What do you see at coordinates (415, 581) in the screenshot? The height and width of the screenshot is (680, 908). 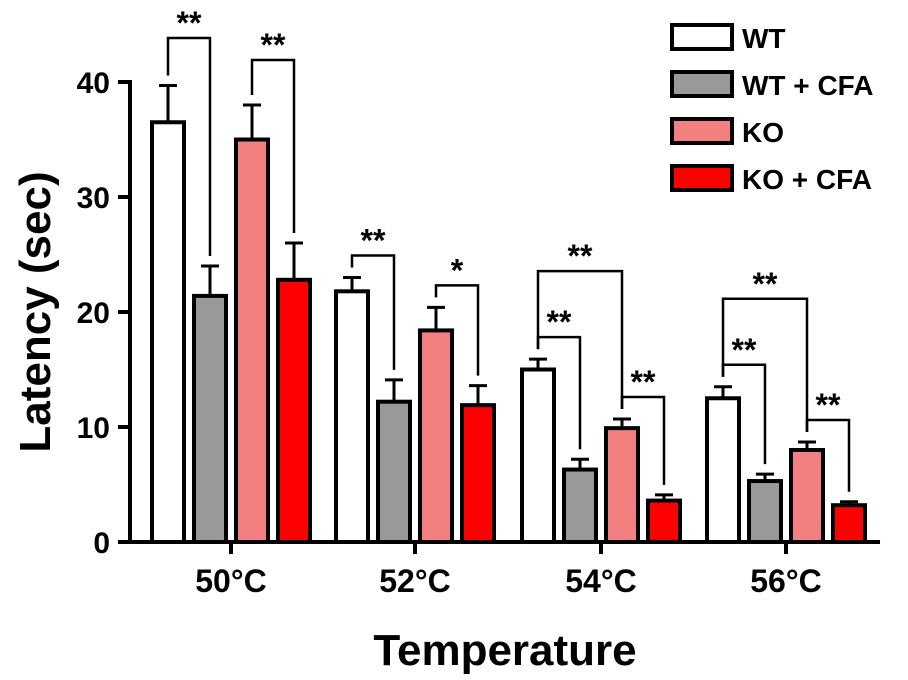 I see `x-category-label: 52°C` at bounding box center [415, 581].